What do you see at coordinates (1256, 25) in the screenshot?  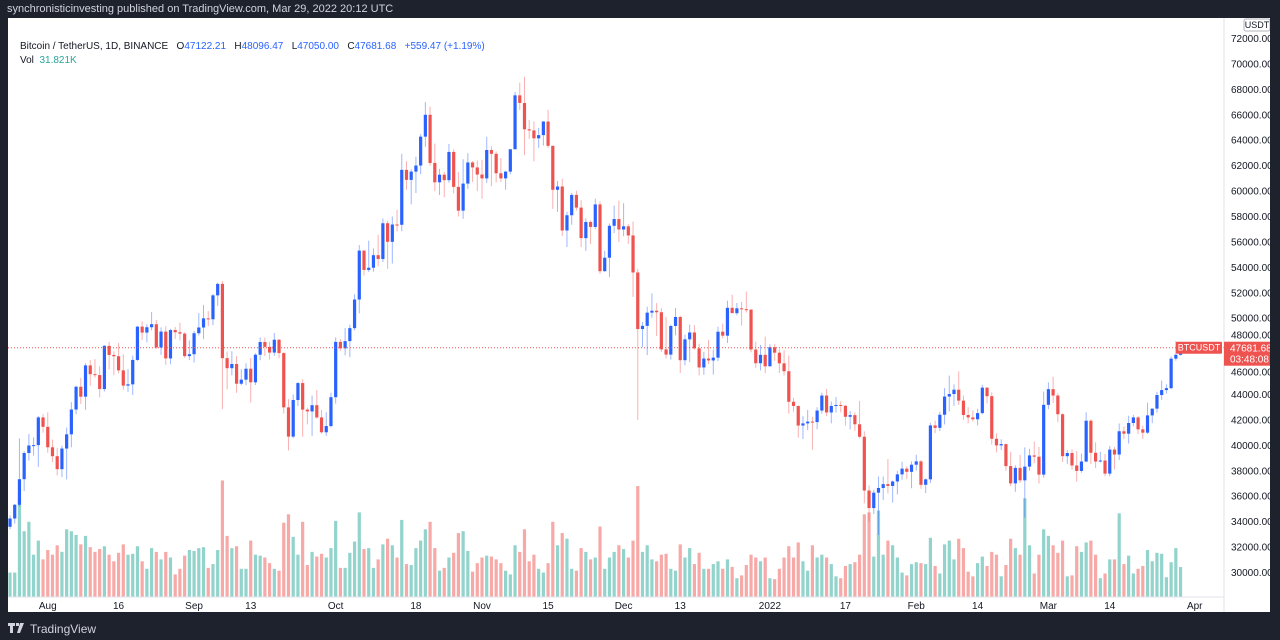 I see `currency-badge: USDT` at bounding box center [1256, 25].